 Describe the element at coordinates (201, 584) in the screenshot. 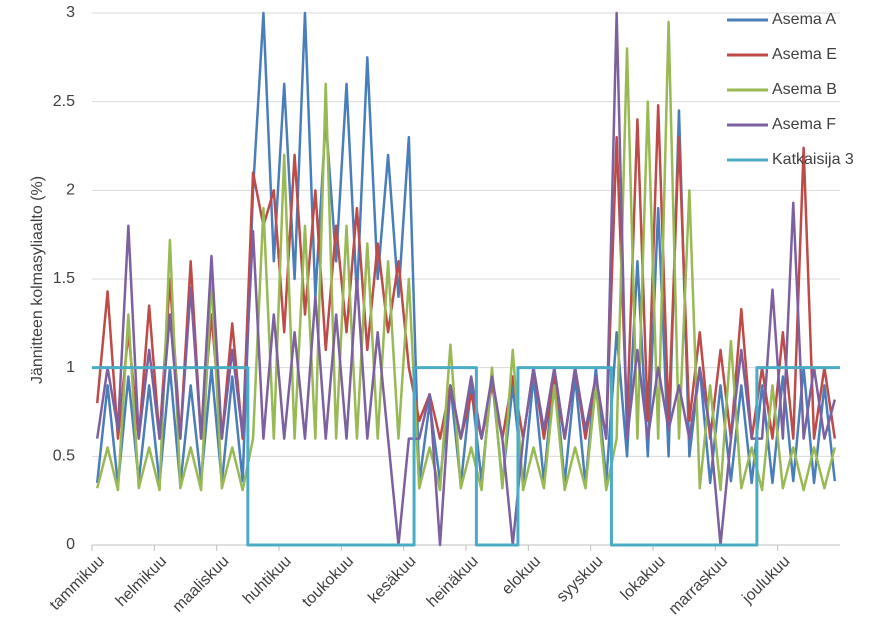

I see `x-tick-label: maaliskuu` at that location.